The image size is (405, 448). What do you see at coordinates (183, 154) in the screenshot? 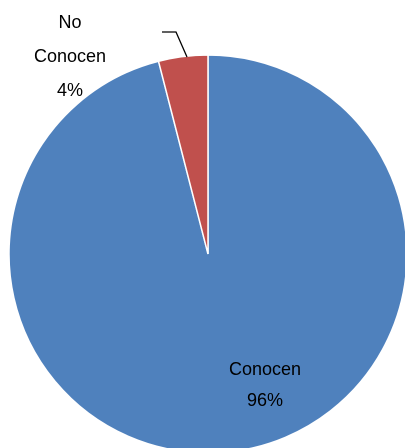
I see `pie-slice-no-conocen` at bounding box center [183, 154].